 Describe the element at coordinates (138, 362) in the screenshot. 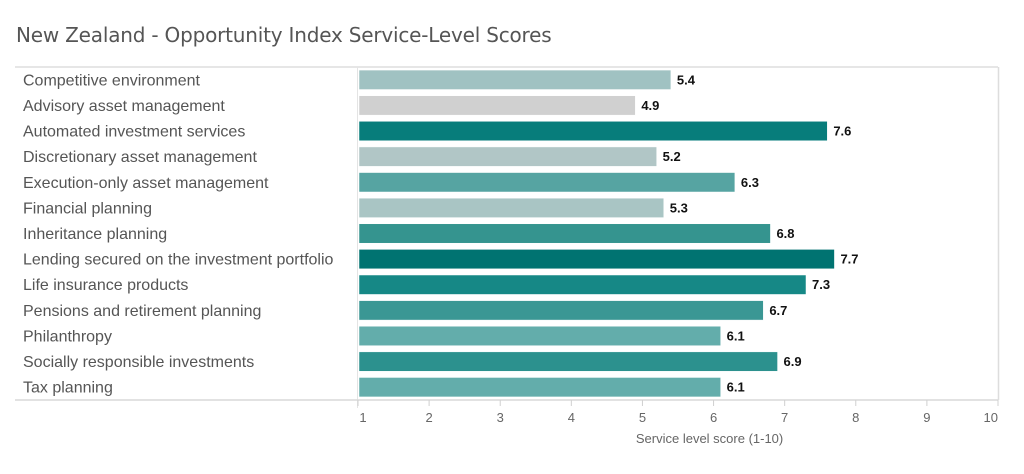

I see `category-label: Socially responsible investments` at that location.